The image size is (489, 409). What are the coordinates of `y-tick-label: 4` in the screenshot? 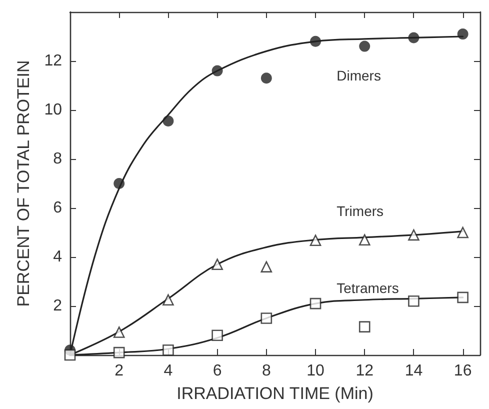 It's located at (57, 257).